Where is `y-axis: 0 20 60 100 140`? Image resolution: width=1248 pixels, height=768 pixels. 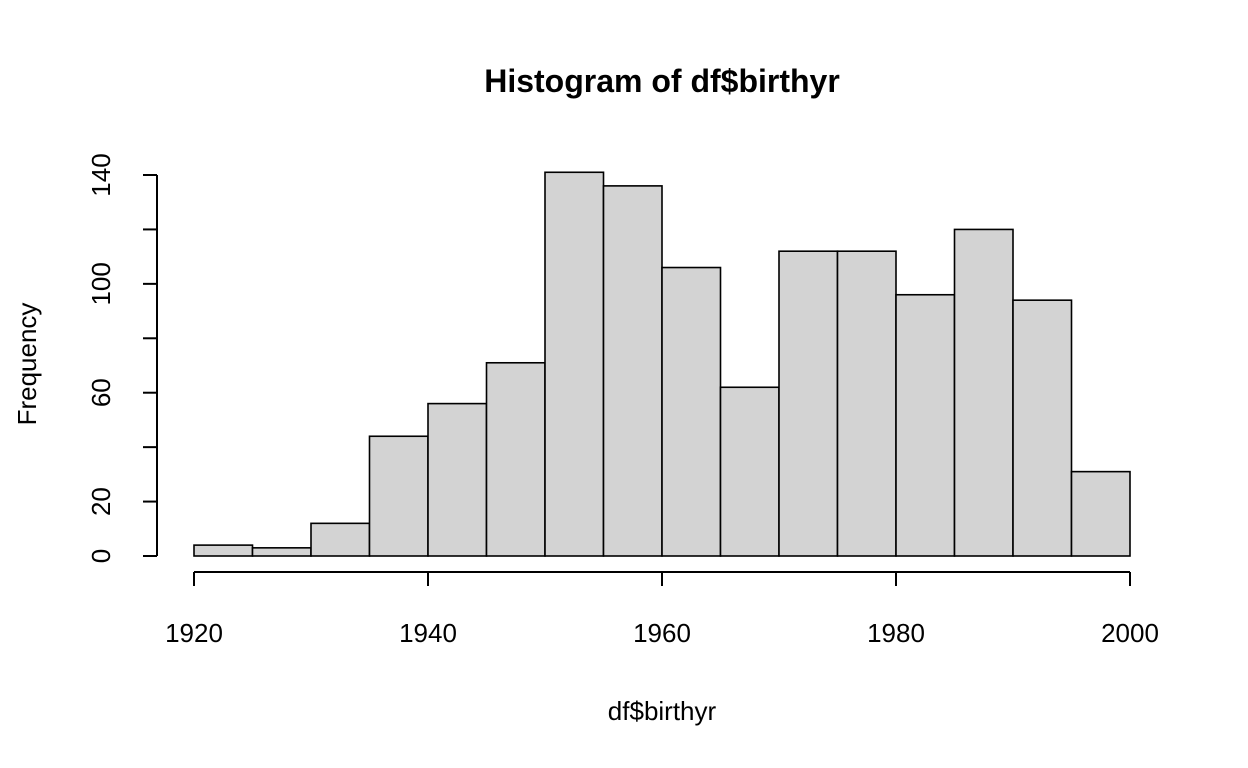
y-axis: 0 20 60 100 140 is located at coordinates (122, 358).